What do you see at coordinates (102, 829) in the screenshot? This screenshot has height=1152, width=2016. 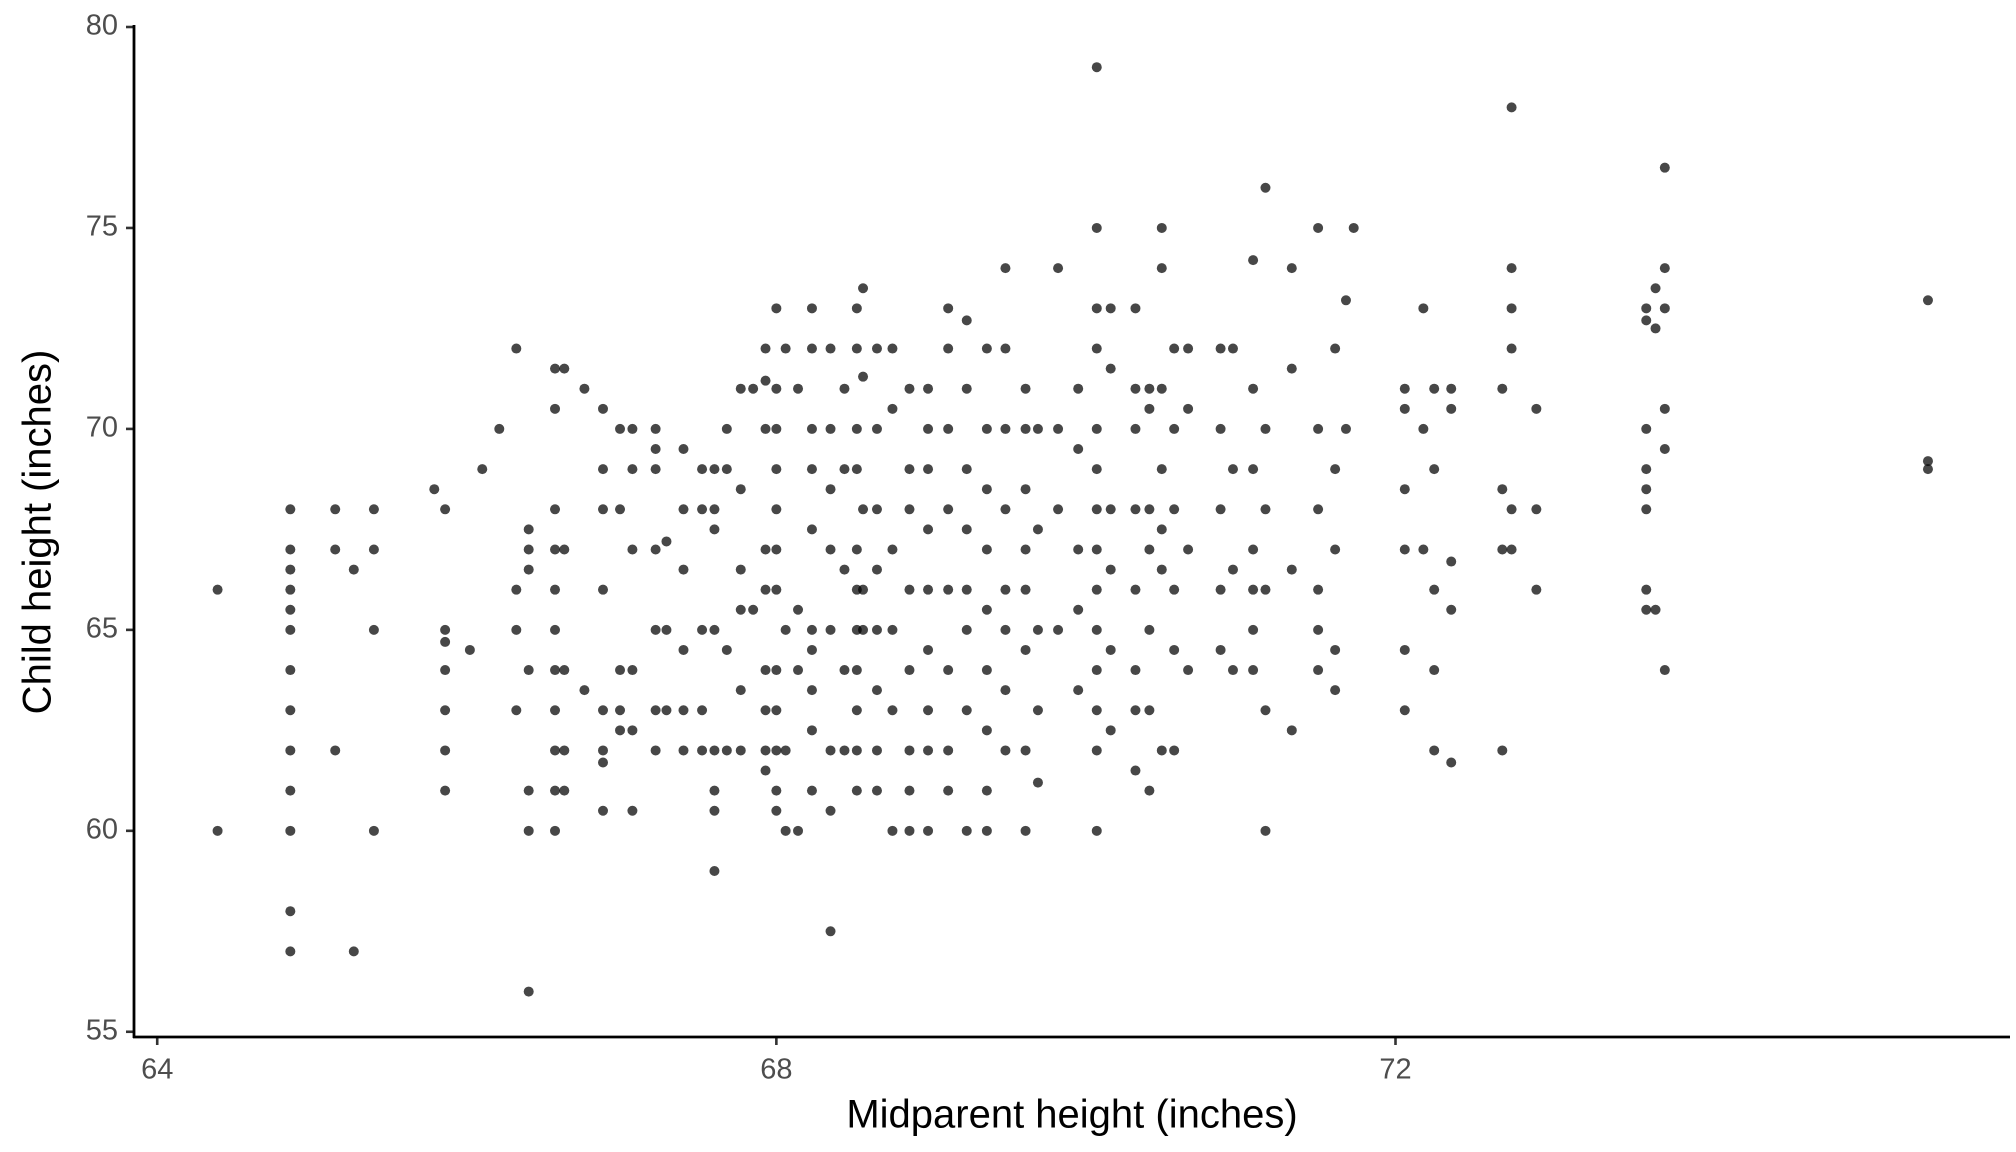 I see `y-tick-label: 60` at bounding box center [102, 829].